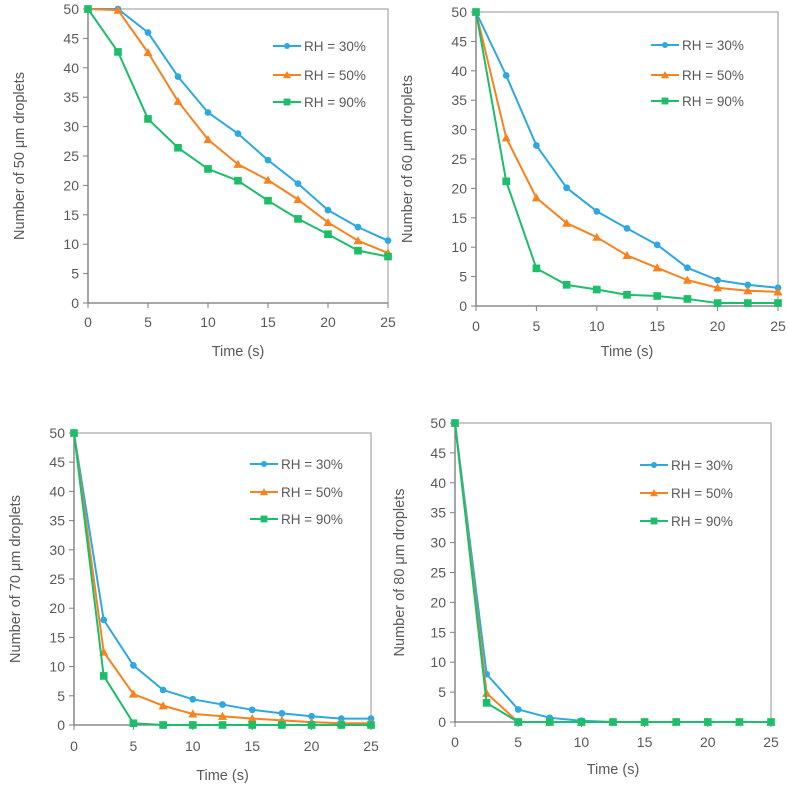 This screenshot has height=787, width=789. What do you see at coordinates (657, 326) in the screenshot?
I see `x-tick-label: 15` at bounding box center [657, 326].